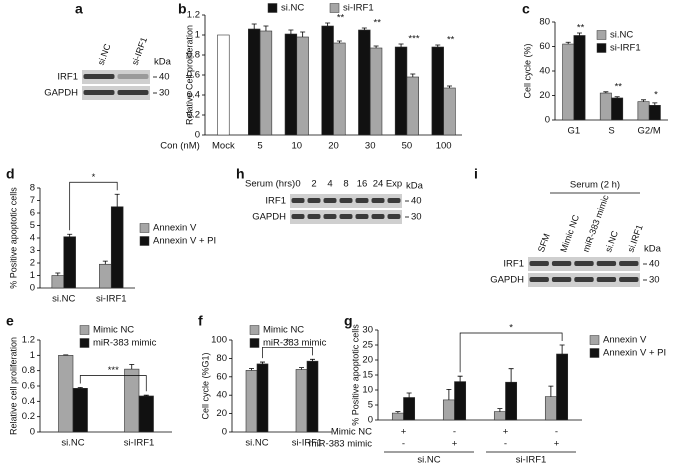 The image size is (685, 475). Describe the element at coordinates (221, 376) in the screenshot. I see `y-tick-label: 60` at that location.